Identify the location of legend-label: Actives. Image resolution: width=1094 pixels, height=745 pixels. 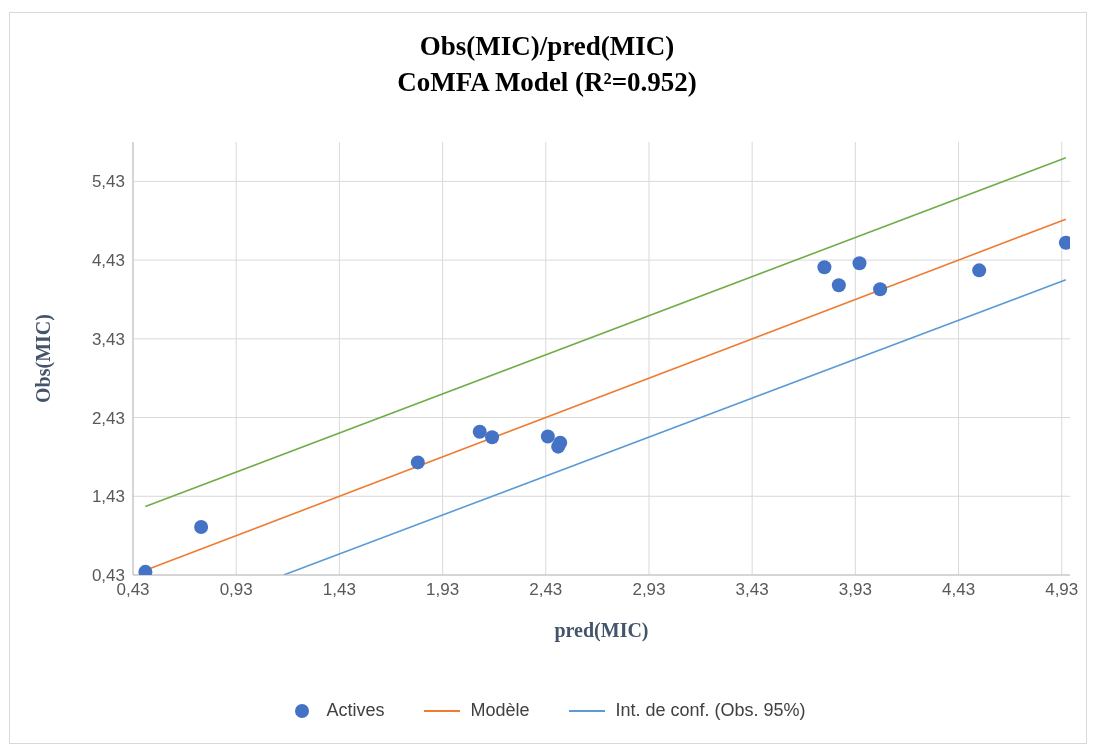
(355, 710).